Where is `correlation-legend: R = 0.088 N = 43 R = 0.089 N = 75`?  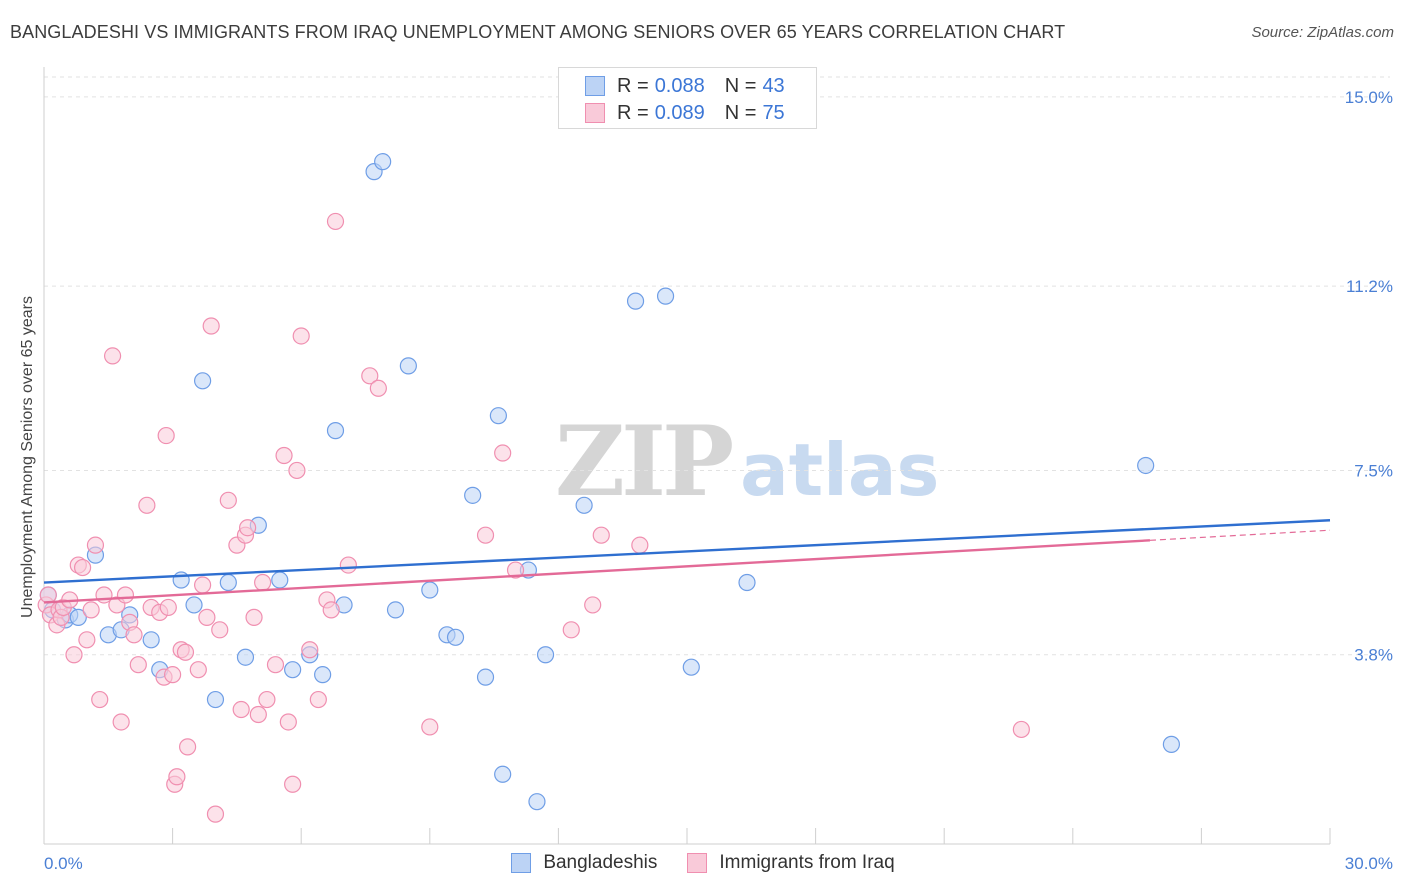
correlation-legend: R = 0.088 N = 43 R = 0.089 N = 75 is located at coordinates (687, 98).